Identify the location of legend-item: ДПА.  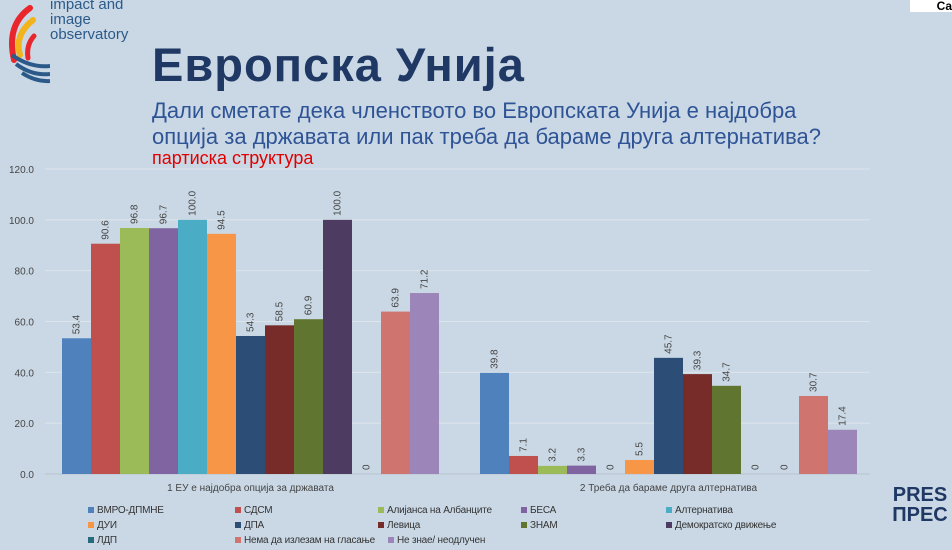
(249, 526).